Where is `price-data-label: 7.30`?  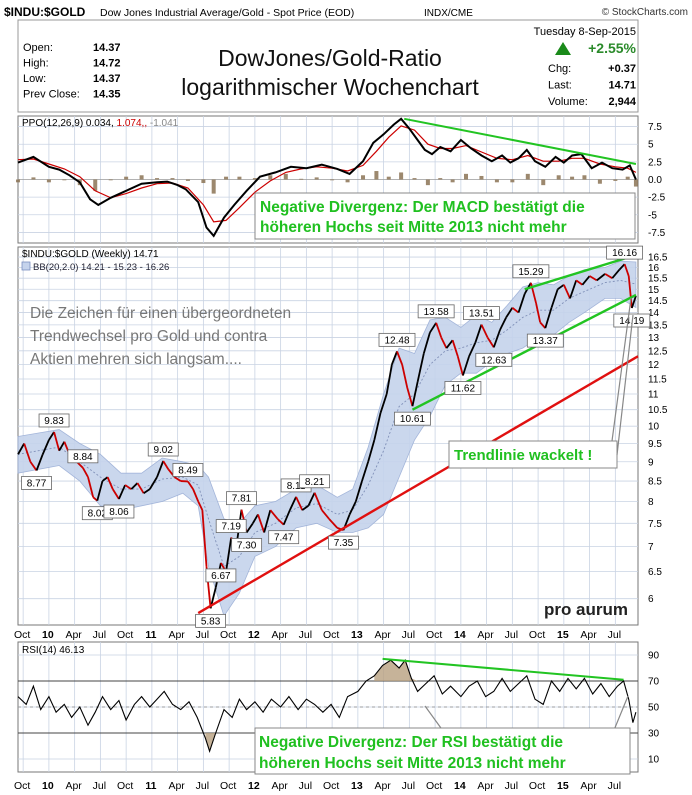
price-data-label: 7.30 is located at coordinates (247, 545).